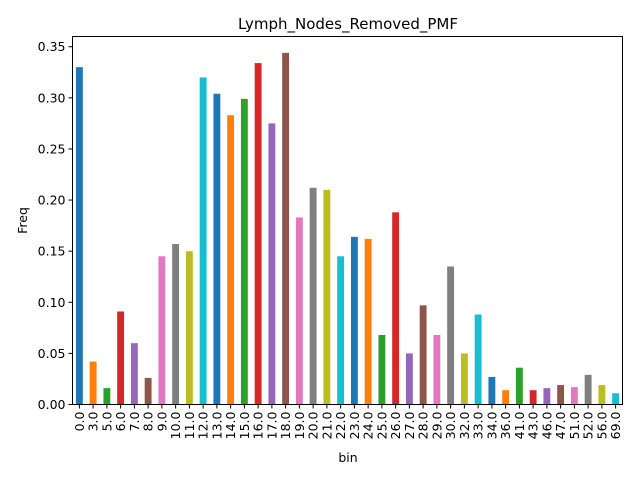 This screenshot has height=480, width=640. What do you see at coordinates (464, 425) in the screenshot?
I see `x-tick-label: 32.0` at bounding box center [464, 425].